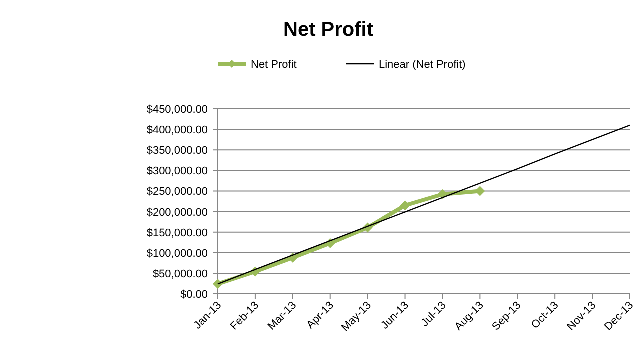  I want to click on y-tick-label: $0.00, so click(194, 295).